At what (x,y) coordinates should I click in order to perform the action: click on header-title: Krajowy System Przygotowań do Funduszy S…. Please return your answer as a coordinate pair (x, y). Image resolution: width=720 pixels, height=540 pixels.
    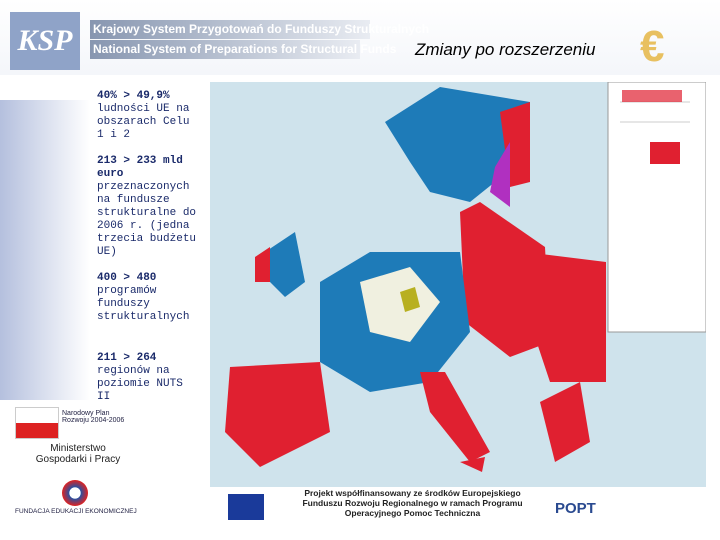
    Looking at the image, I should click on (261, 29).